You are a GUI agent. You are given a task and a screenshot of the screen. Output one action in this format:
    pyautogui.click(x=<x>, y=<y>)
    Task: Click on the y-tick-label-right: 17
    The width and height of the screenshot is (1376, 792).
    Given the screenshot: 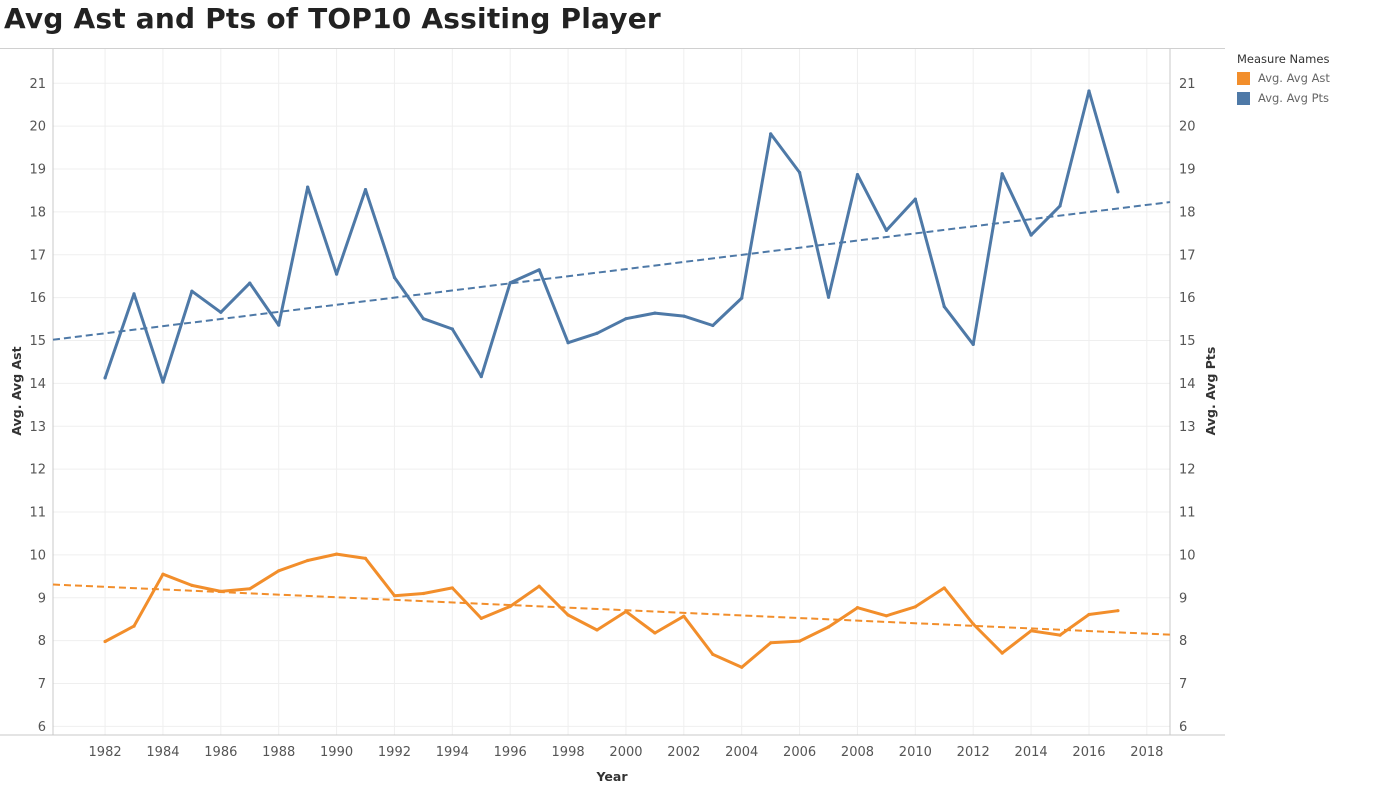 What is the action you would take?
    pyautogui.click(x=1187, y=255)
    